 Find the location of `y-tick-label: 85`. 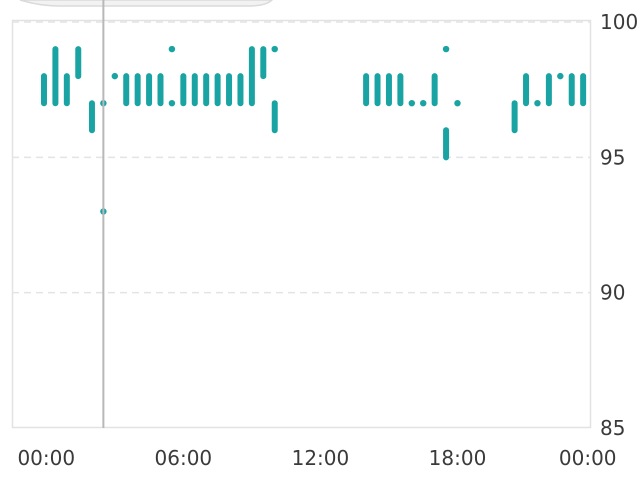

y-tick-label: 85 is located at coordinates (612, 428).